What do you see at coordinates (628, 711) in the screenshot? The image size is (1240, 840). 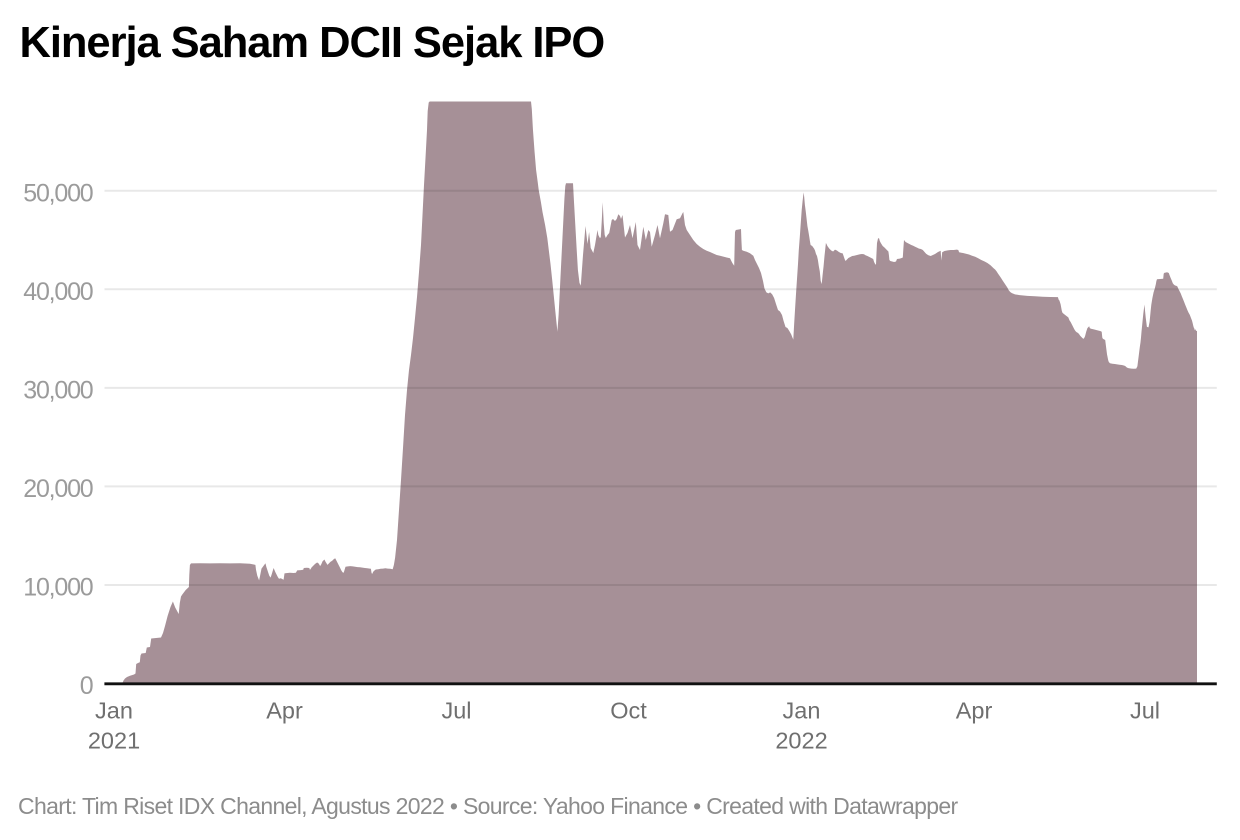 I see `svg-text: Oct` at bounding box center [628, 711].